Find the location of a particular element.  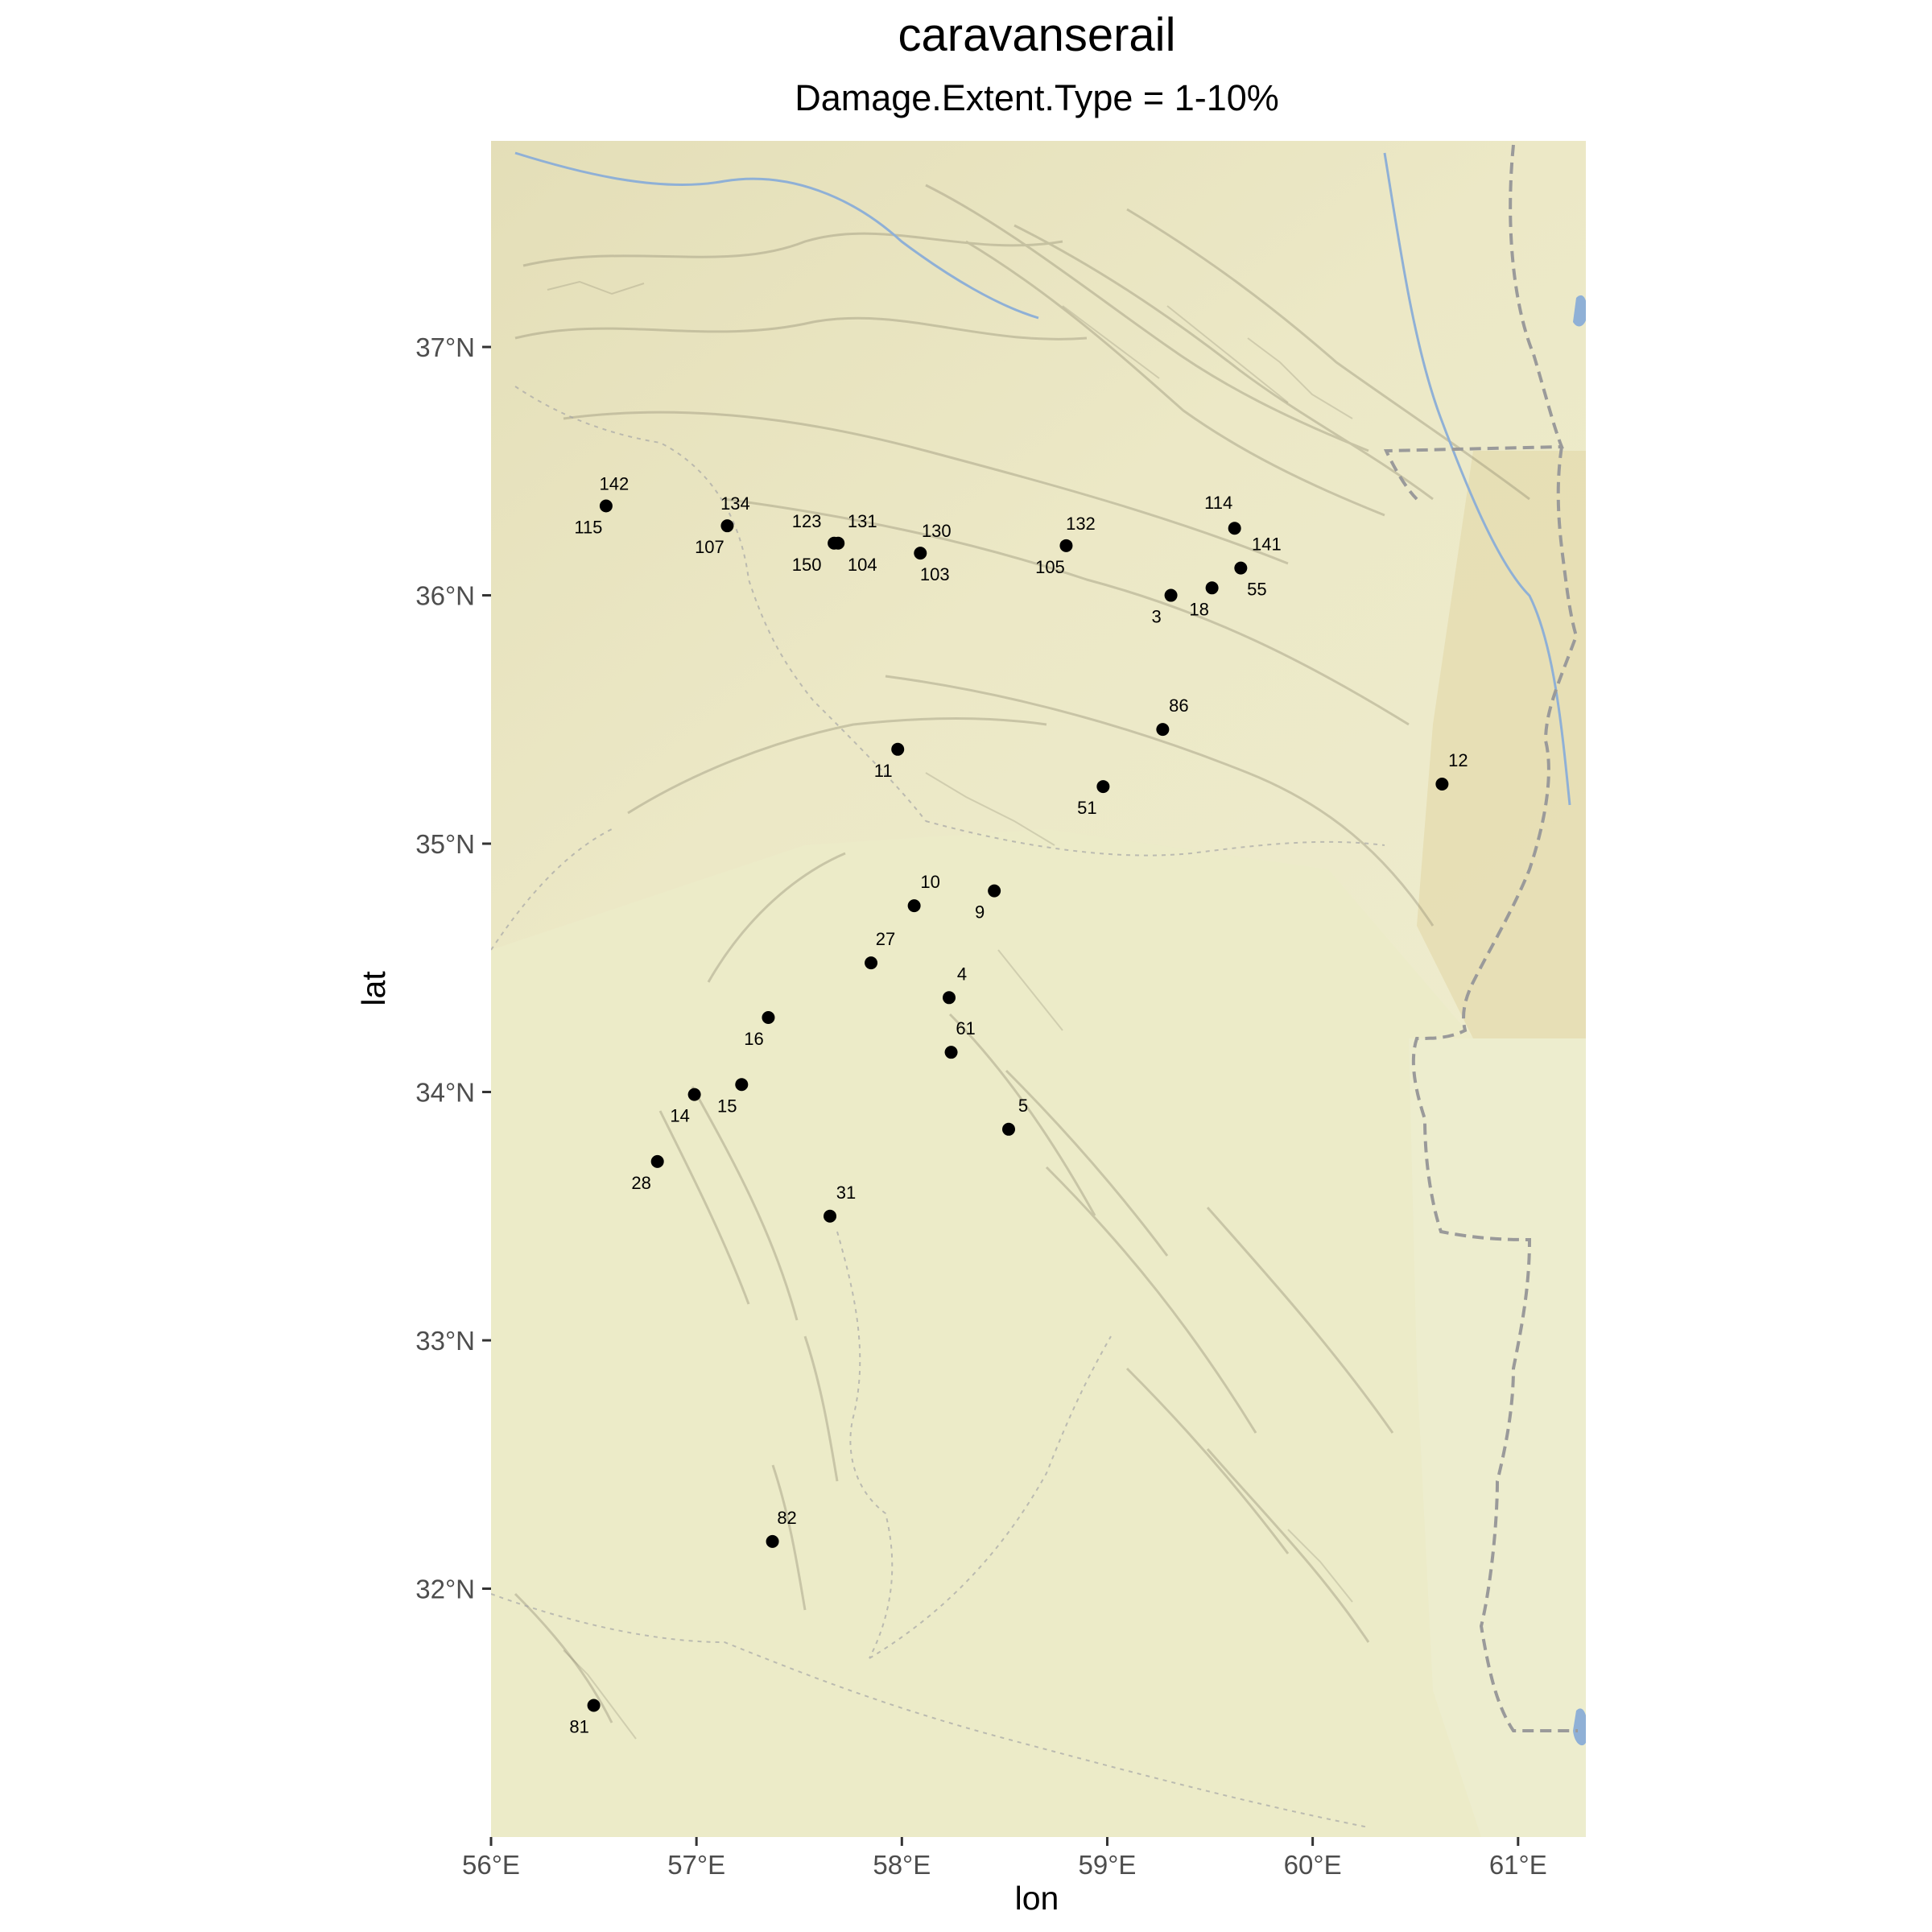

international-border is located at coordinates (1481, 938).